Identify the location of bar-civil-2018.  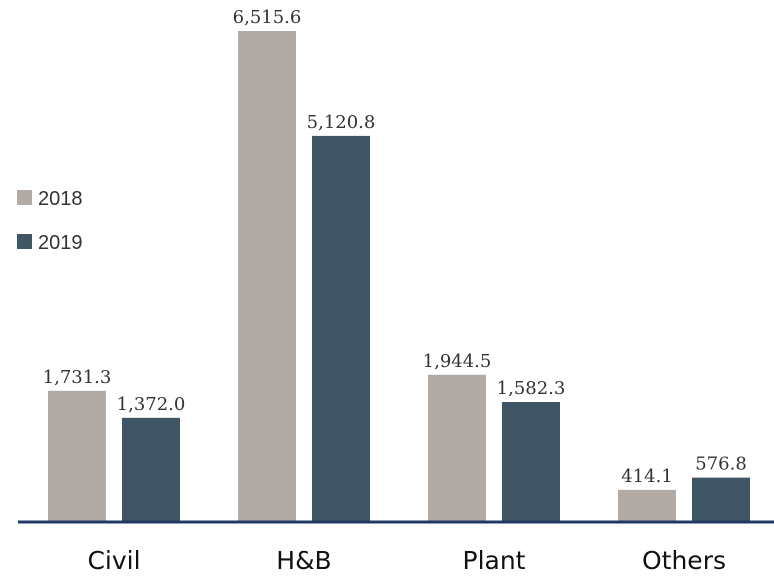
(77, 455).